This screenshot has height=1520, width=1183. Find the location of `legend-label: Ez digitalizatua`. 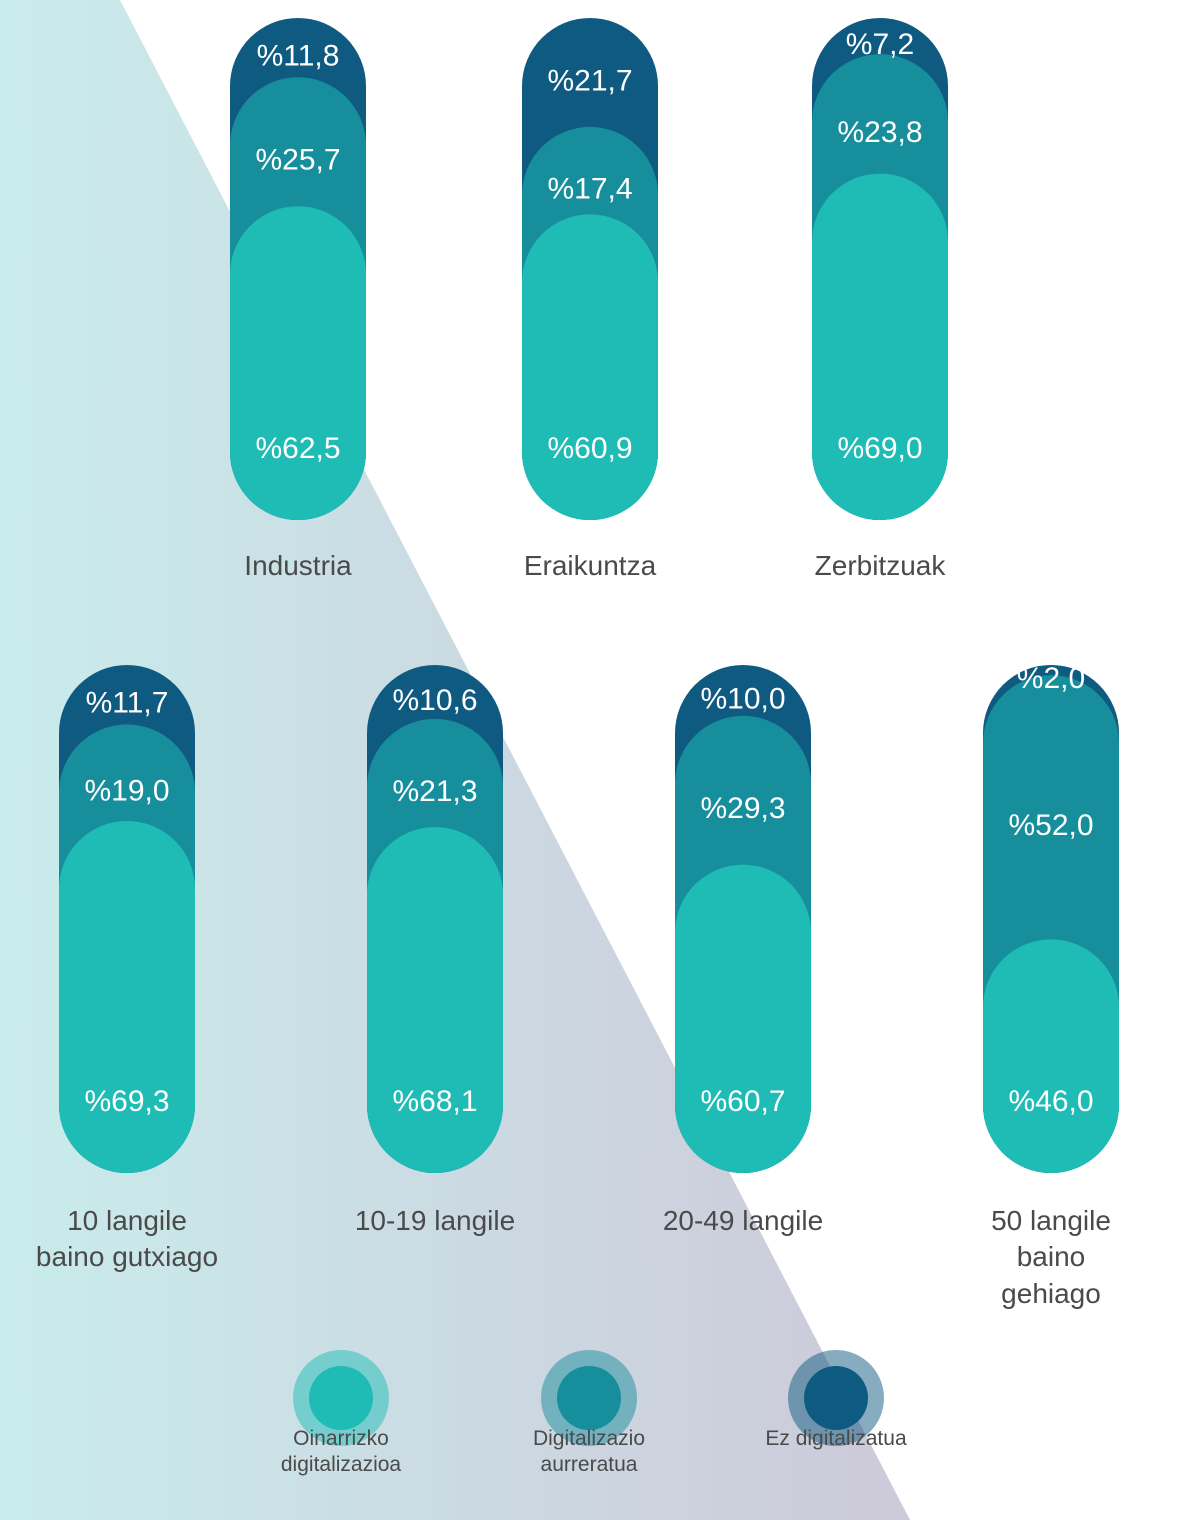

legend-label: Ez digitalizatua is located at coordinates (836, 1438).